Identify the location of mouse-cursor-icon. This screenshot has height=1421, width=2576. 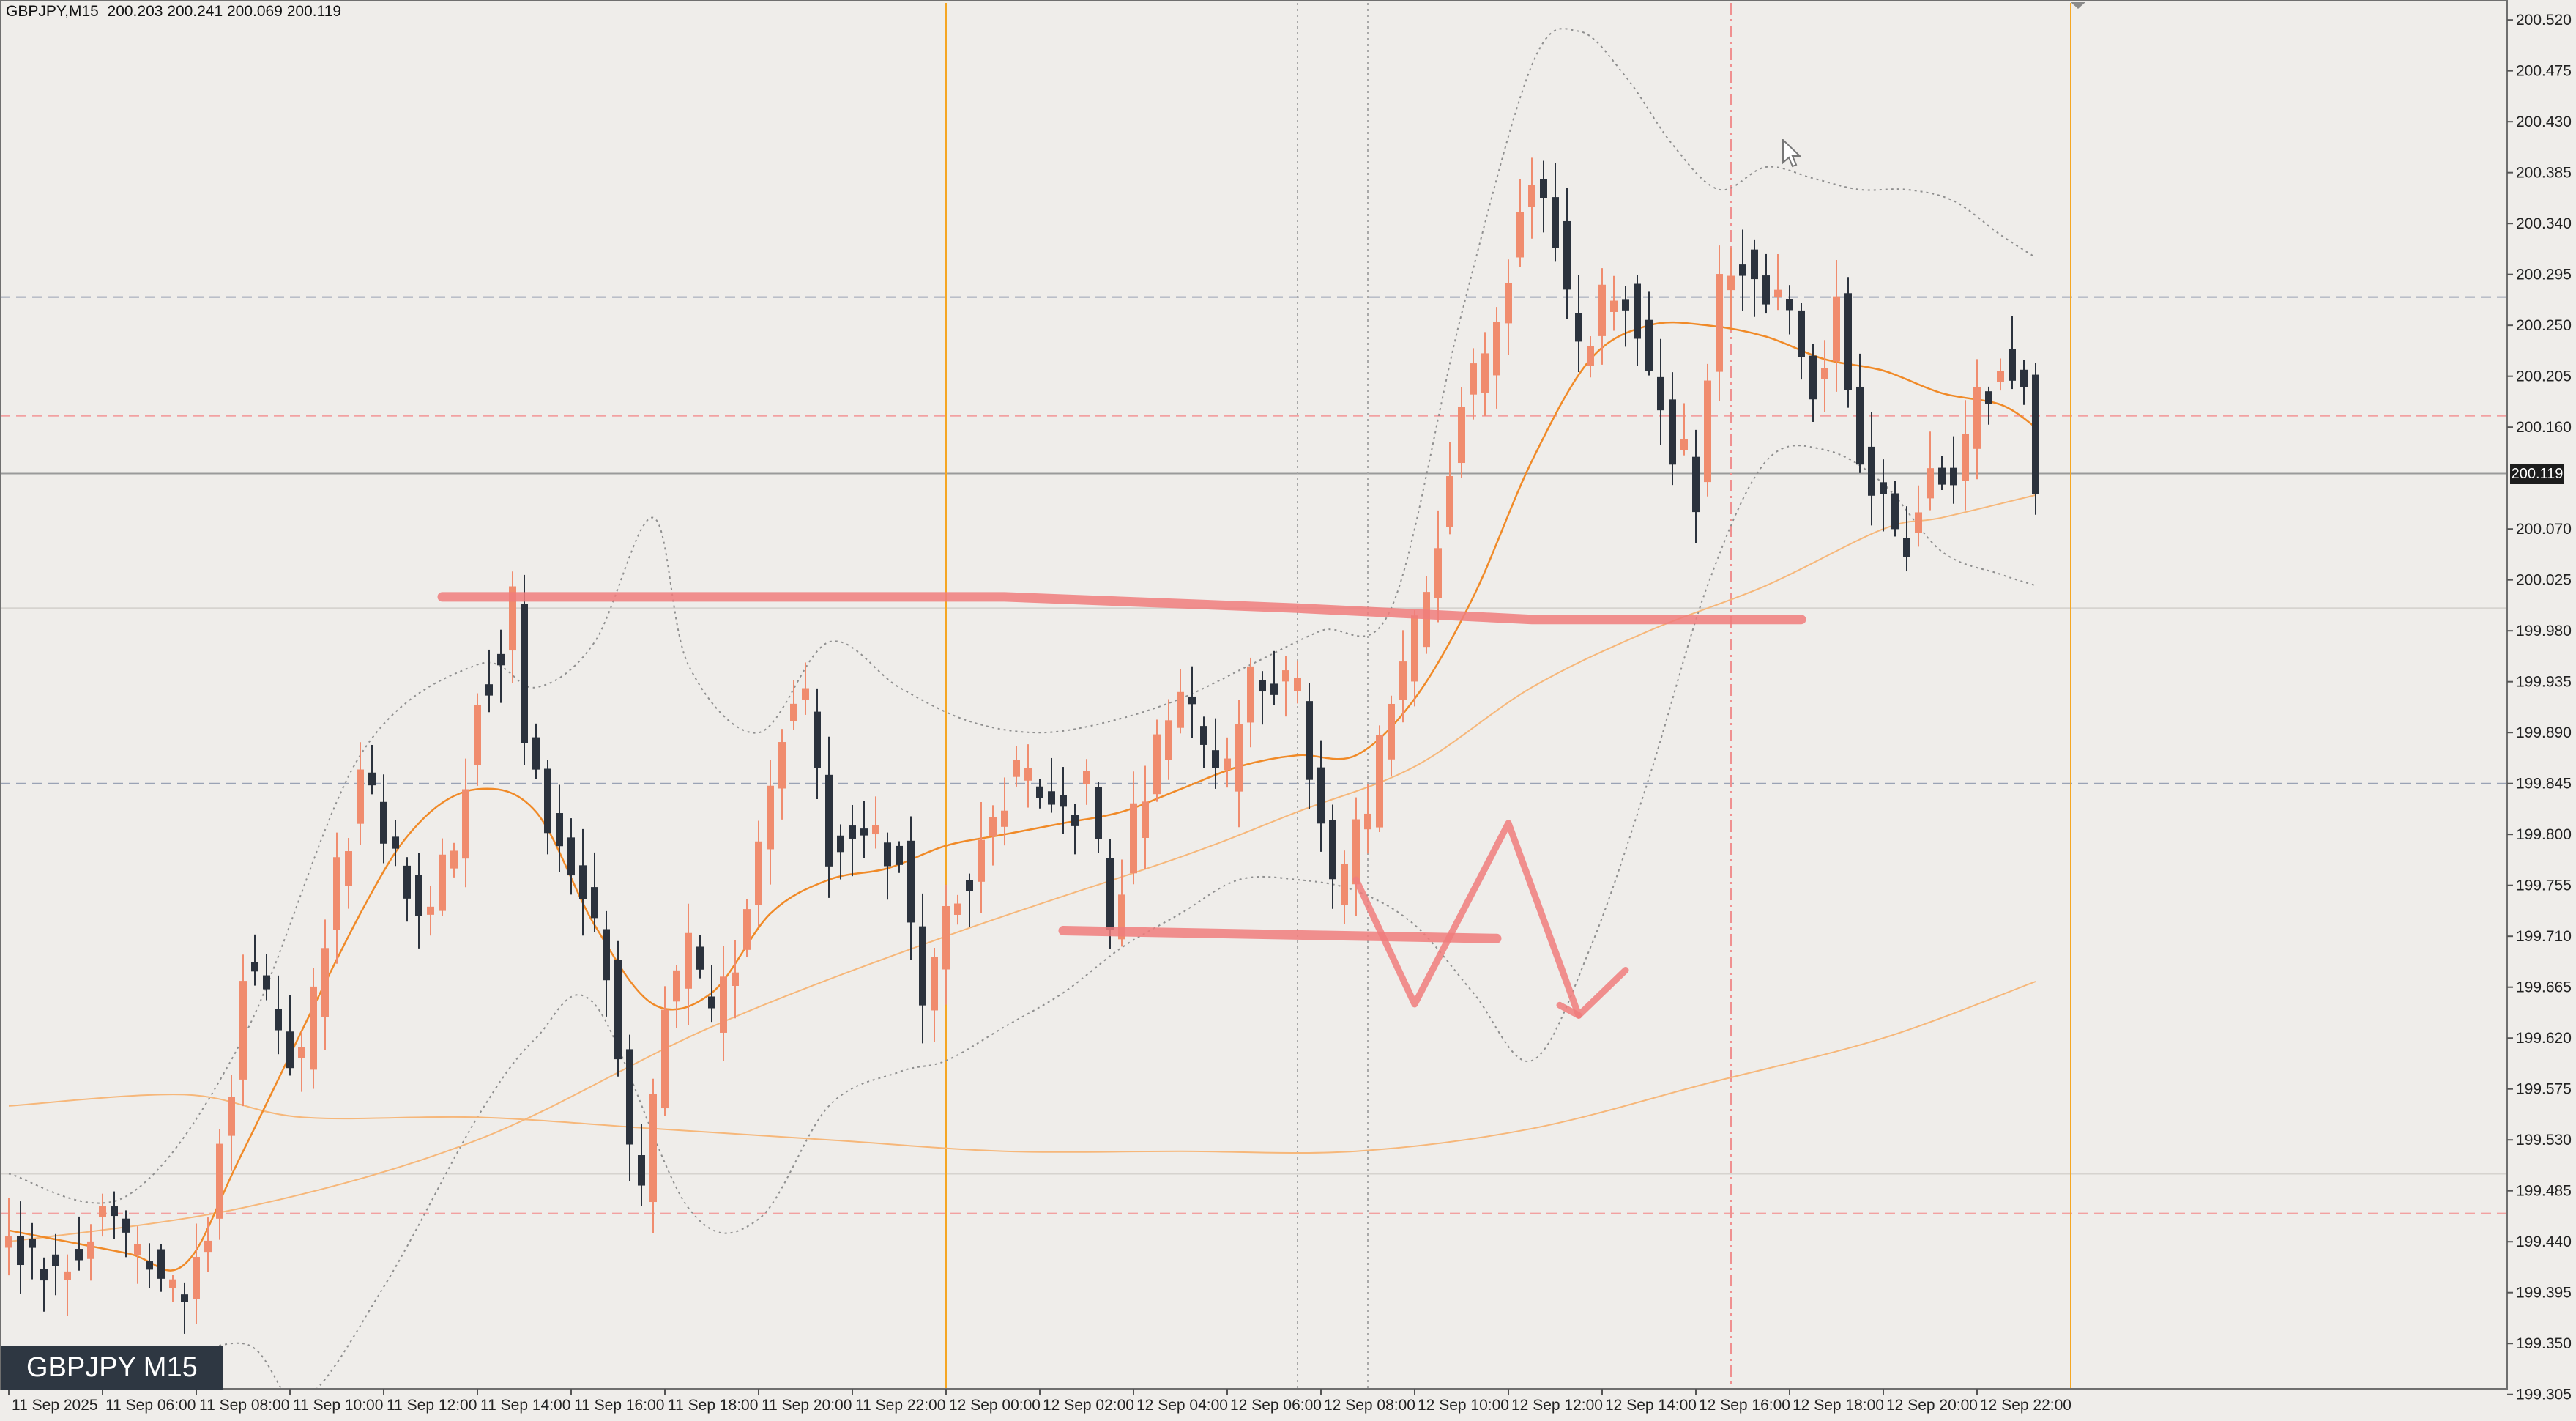
(1791, 153).